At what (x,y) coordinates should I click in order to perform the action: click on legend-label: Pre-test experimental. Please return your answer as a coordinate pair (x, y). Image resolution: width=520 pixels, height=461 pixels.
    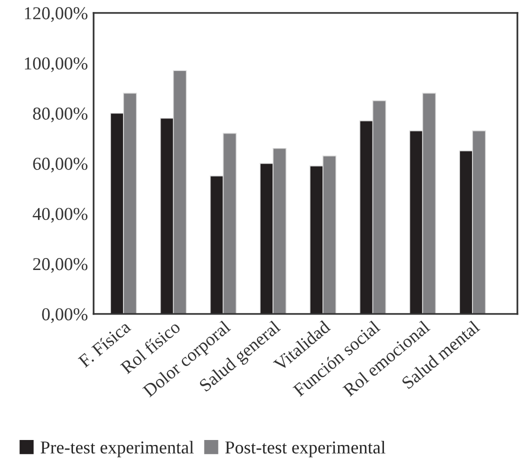
    Looking at the image, I should click on (117, 449).